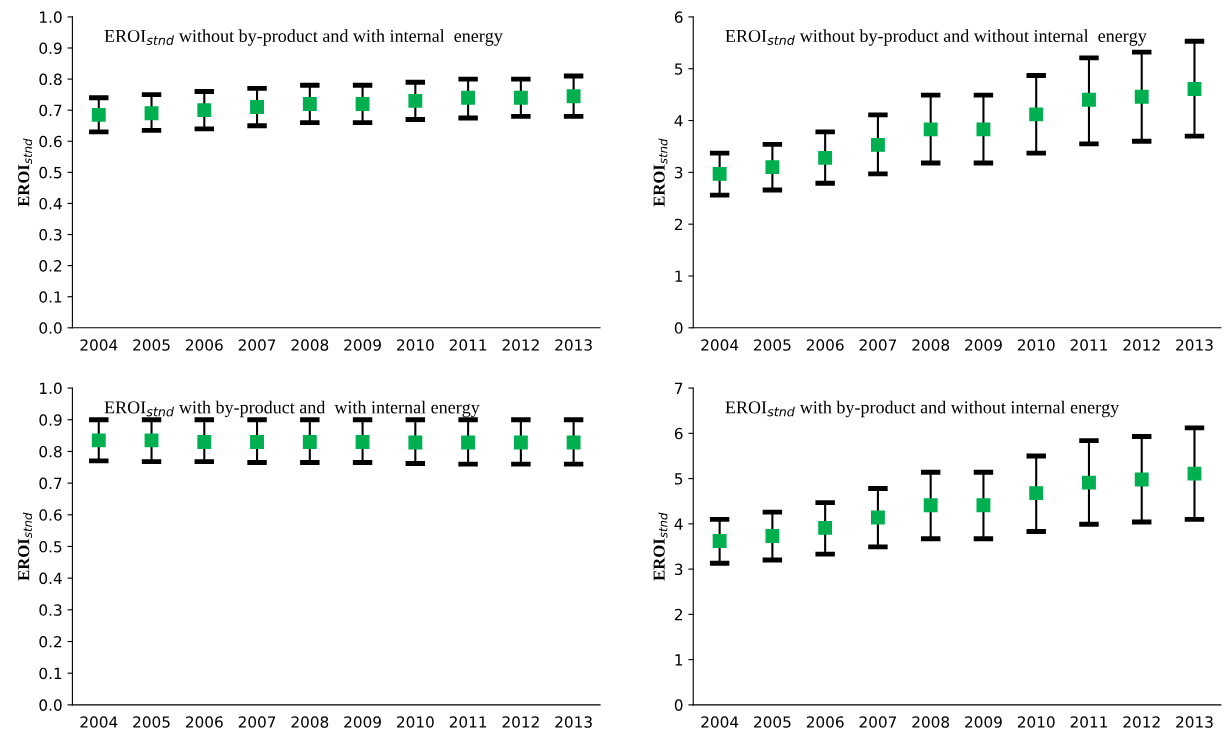 The image size is (1227, 735). Describe the element at coordinates (679, 276) in the screenshot. I see `y-tick-label: 1` at that location.